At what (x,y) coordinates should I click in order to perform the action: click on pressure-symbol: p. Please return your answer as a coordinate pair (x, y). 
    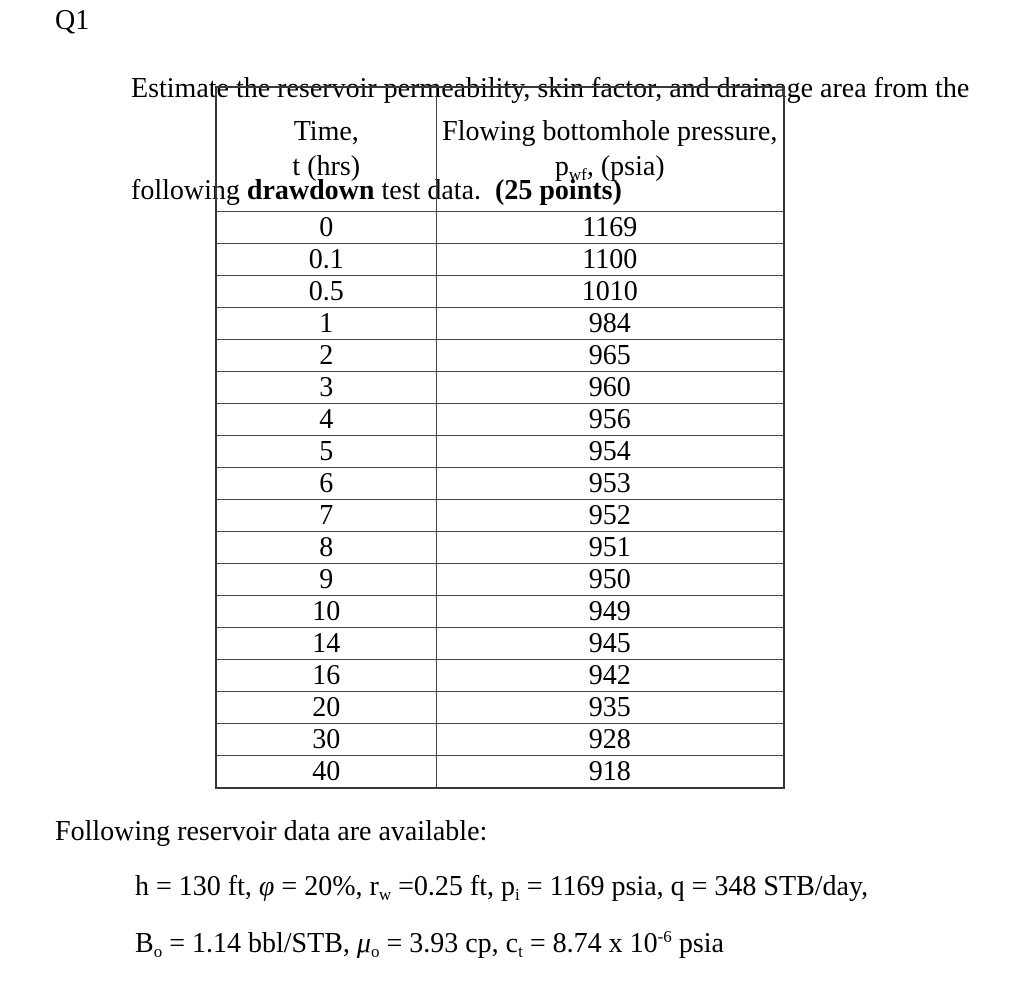
    Looking at the image, I should click on (561, 167).